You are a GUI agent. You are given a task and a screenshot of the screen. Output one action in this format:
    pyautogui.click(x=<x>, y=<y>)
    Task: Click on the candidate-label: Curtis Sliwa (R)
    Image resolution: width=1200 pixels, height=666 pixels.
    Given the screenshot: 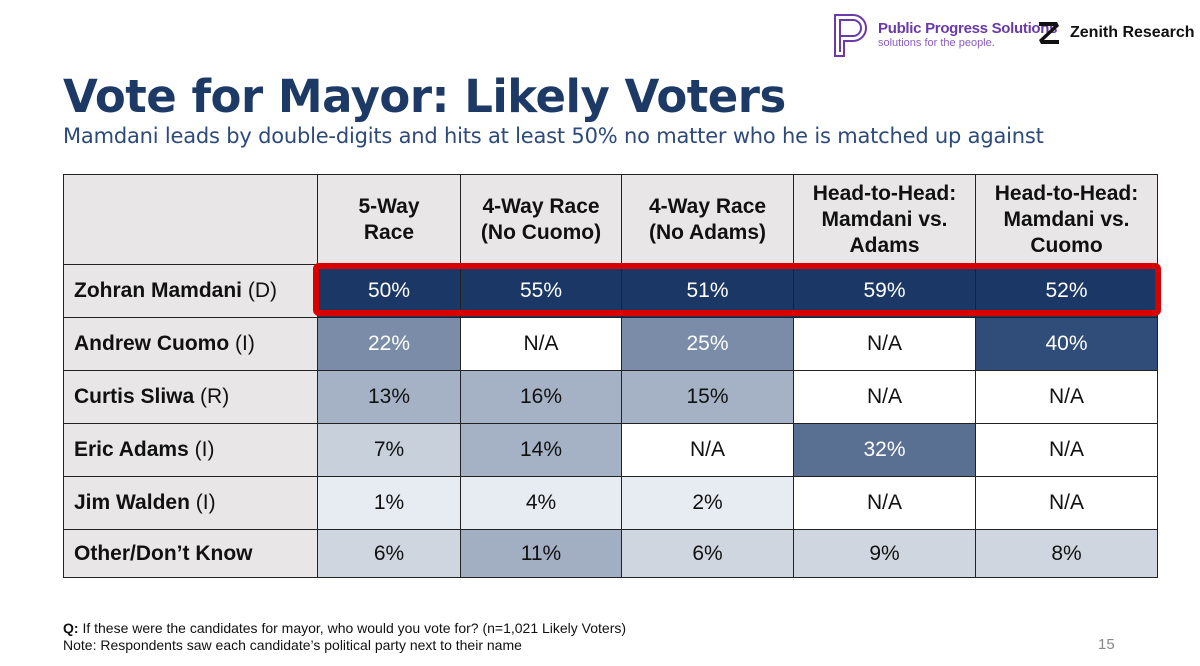 What is the action you would take?
    pyautogui.click(x=190, y=397)
    